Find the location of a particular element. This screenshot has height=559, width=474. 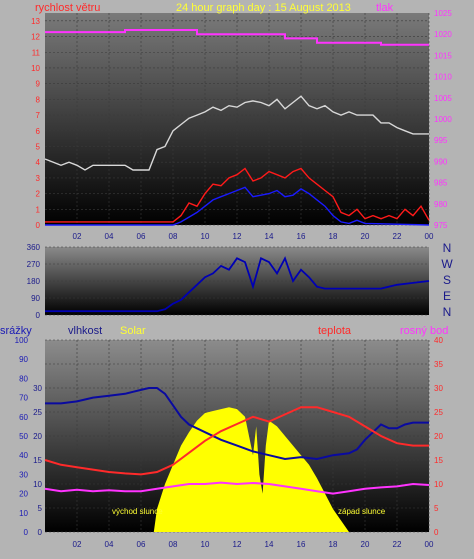

compass-label: S is located at coordinates (447, 280).